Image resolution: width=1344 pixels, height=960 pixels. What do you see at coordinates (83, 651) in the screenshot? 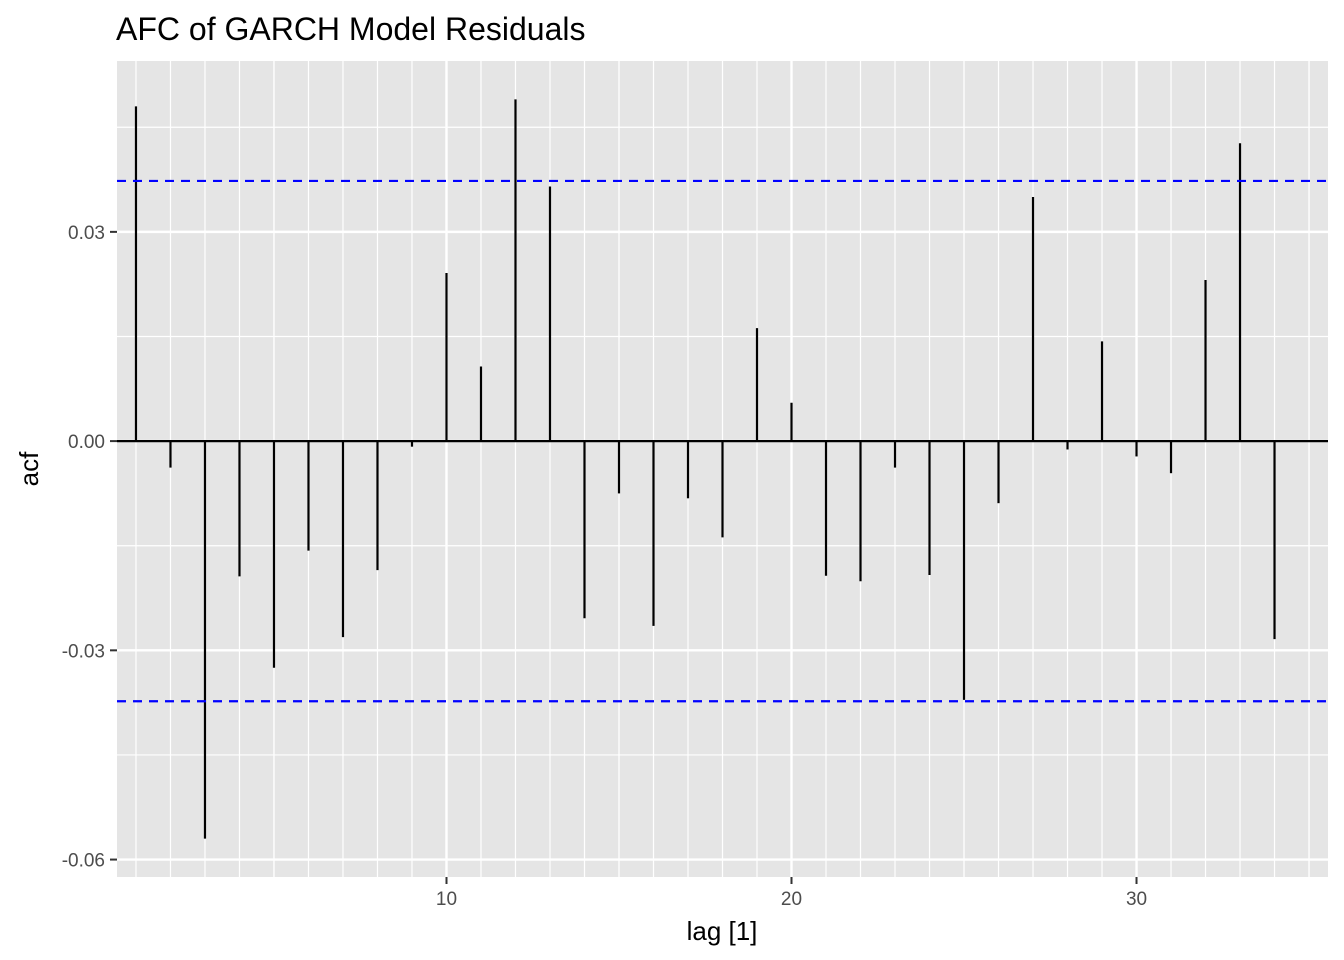
I see `y-tick-label: -0.03` at bounding box center [83, 651].